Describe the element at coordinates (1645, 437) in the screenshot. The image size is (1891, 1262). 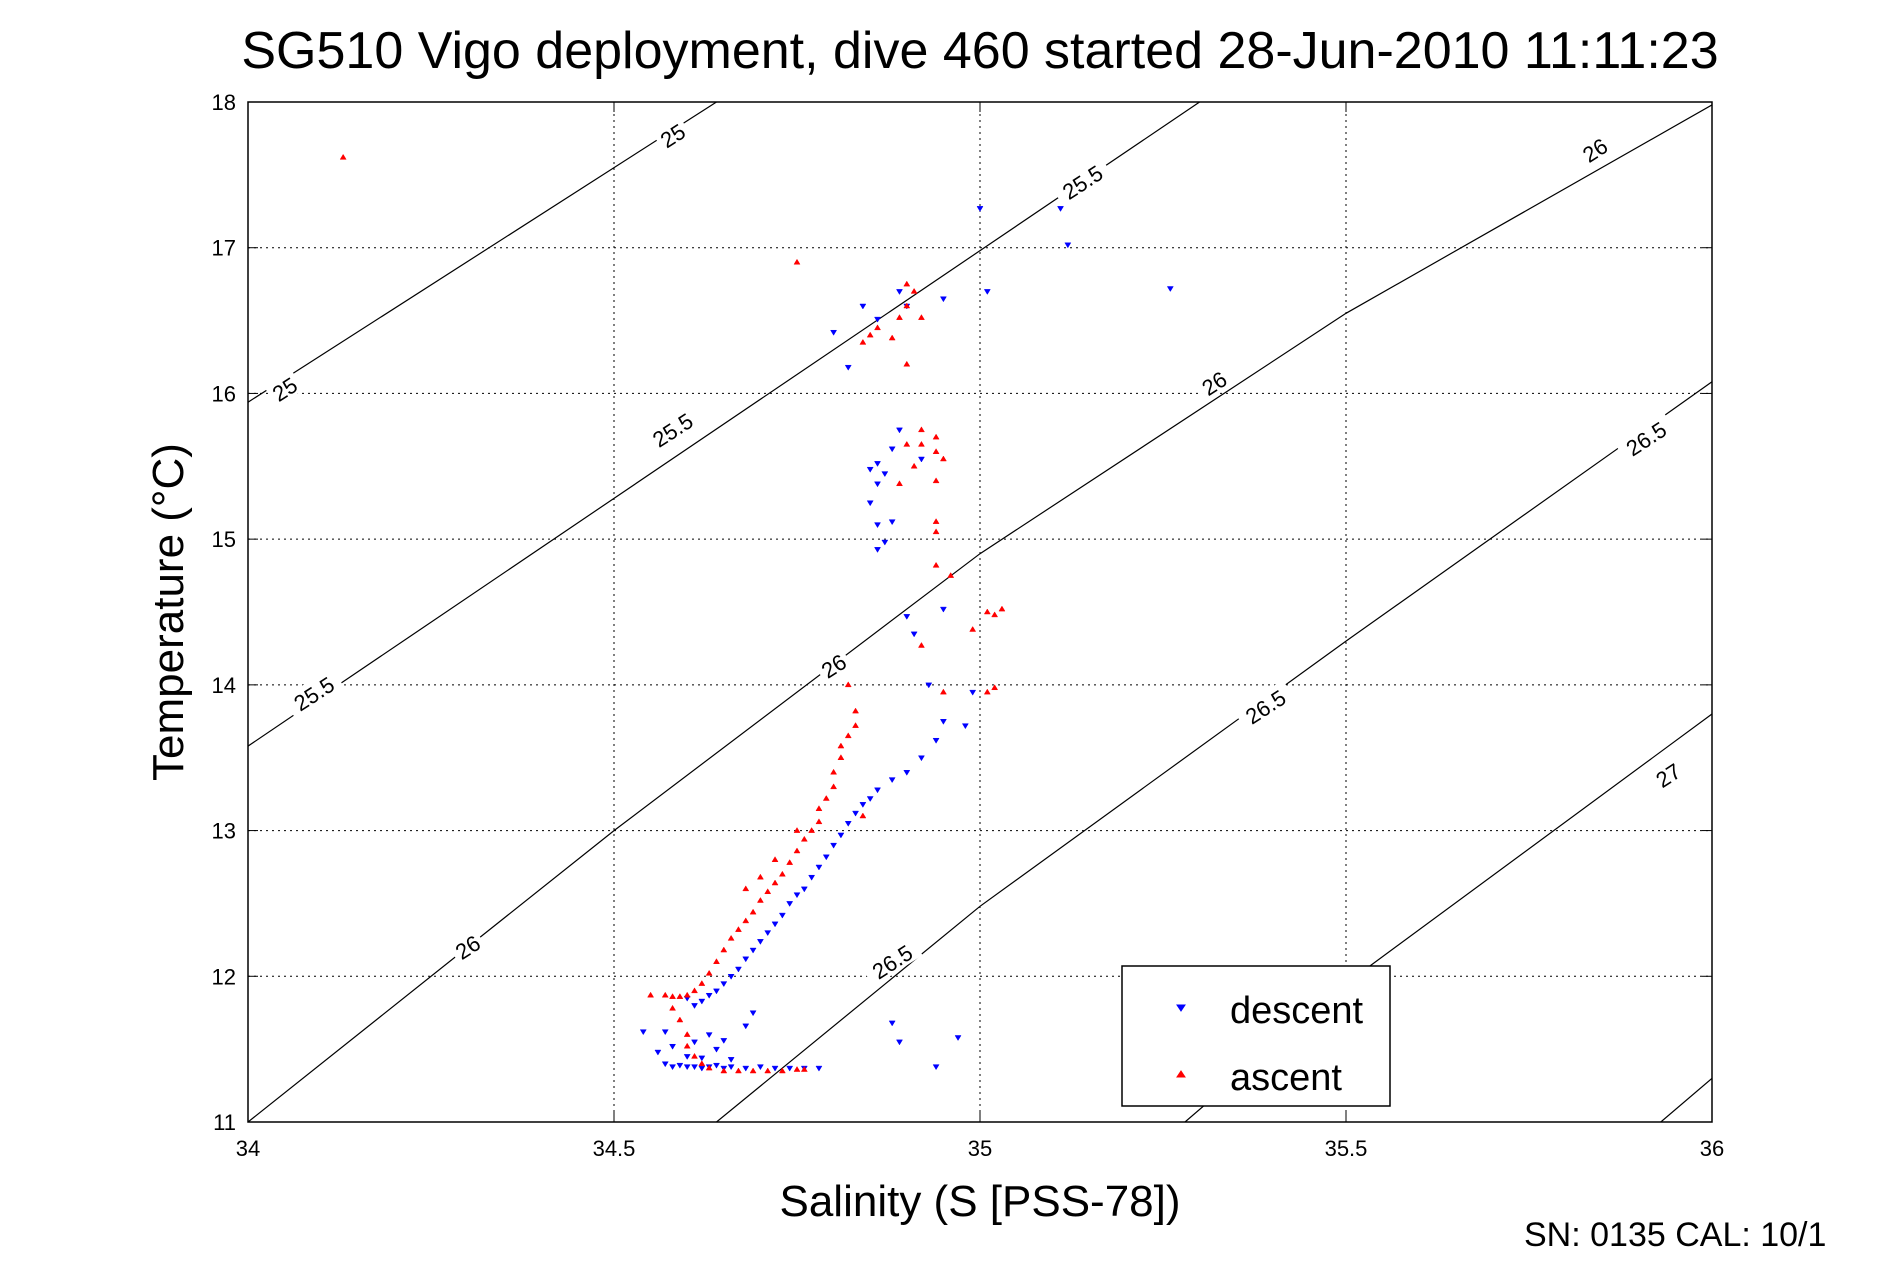
I see `contour-label: 26.5` at that location.